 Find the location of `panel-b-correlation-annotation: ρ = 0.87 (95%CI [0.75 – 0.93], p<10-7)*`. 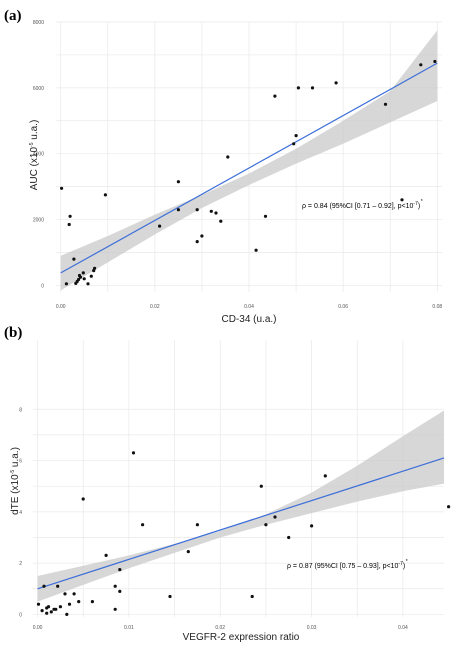

panel-b-correlation-annotation: ρ = 0.87 (95%CI [0.75 – 0.93], p<10-7)* is located at coordinates (347, 564).